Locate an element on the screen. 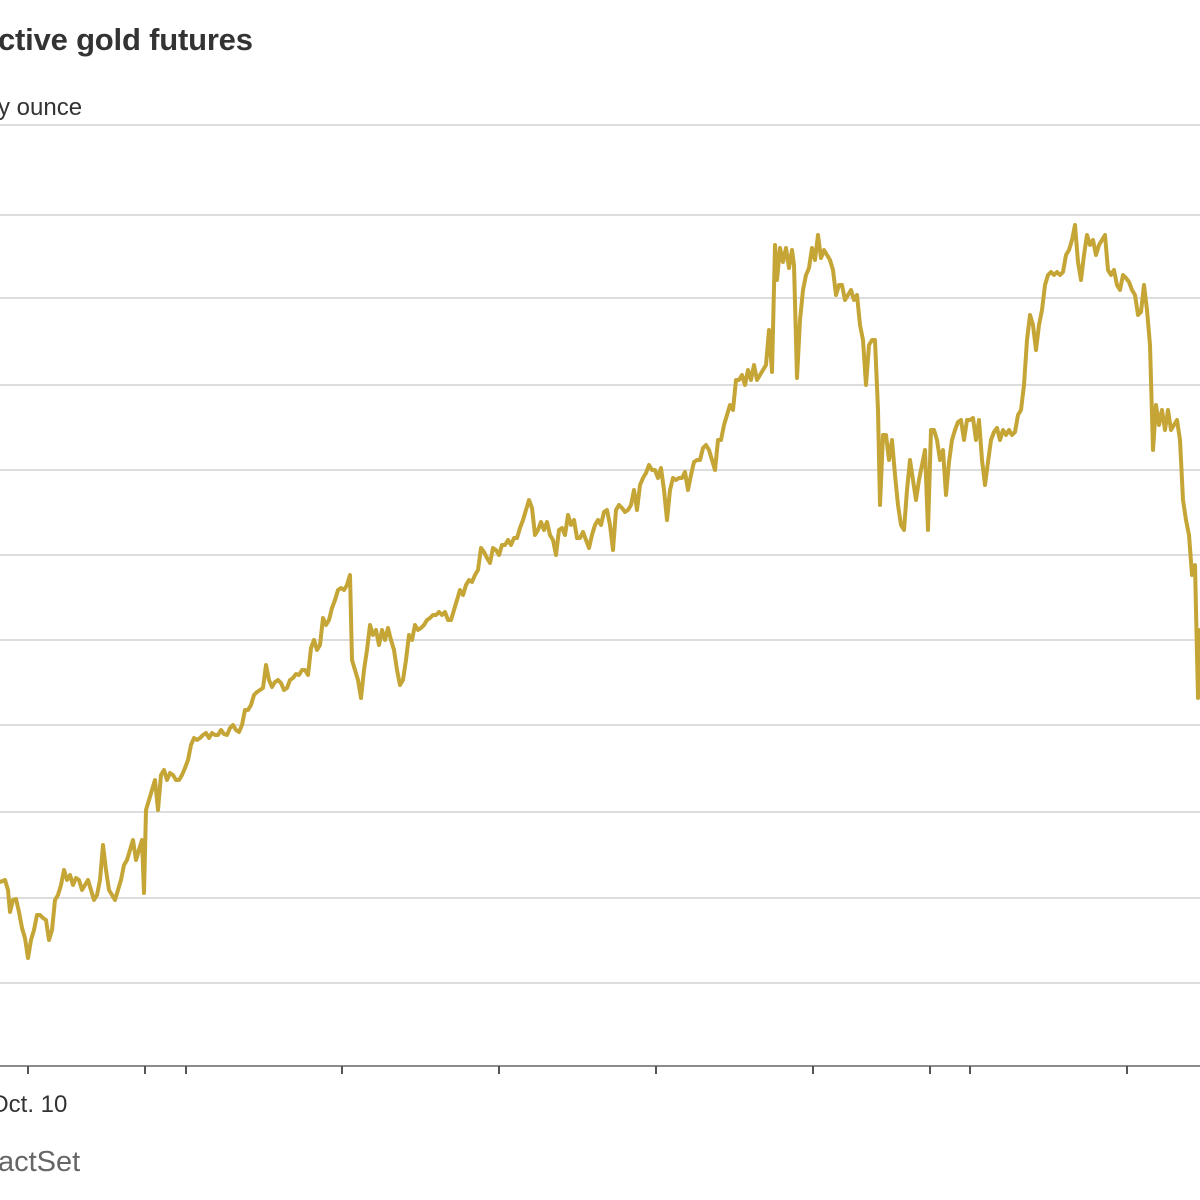 Image resolution: width=1200 pixels, height=1200 pixels. source-note: actSet is located at coordinates (40, 1162).